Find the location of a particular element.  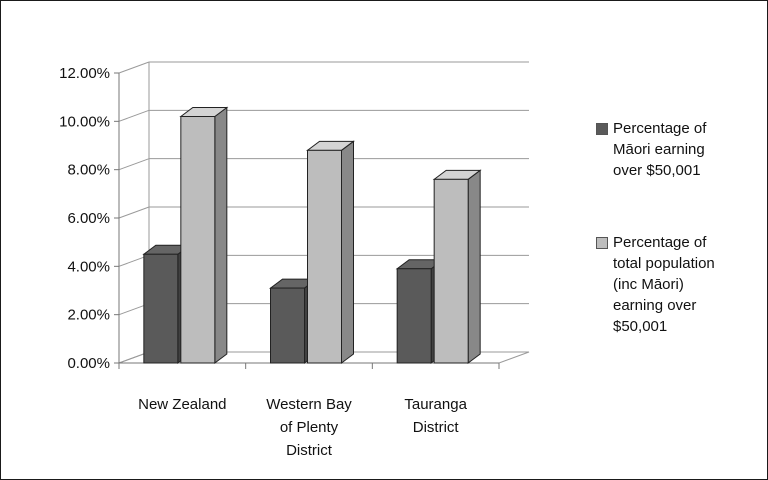

x-tick-label: of Plenty is located at coordinates (309, 427).